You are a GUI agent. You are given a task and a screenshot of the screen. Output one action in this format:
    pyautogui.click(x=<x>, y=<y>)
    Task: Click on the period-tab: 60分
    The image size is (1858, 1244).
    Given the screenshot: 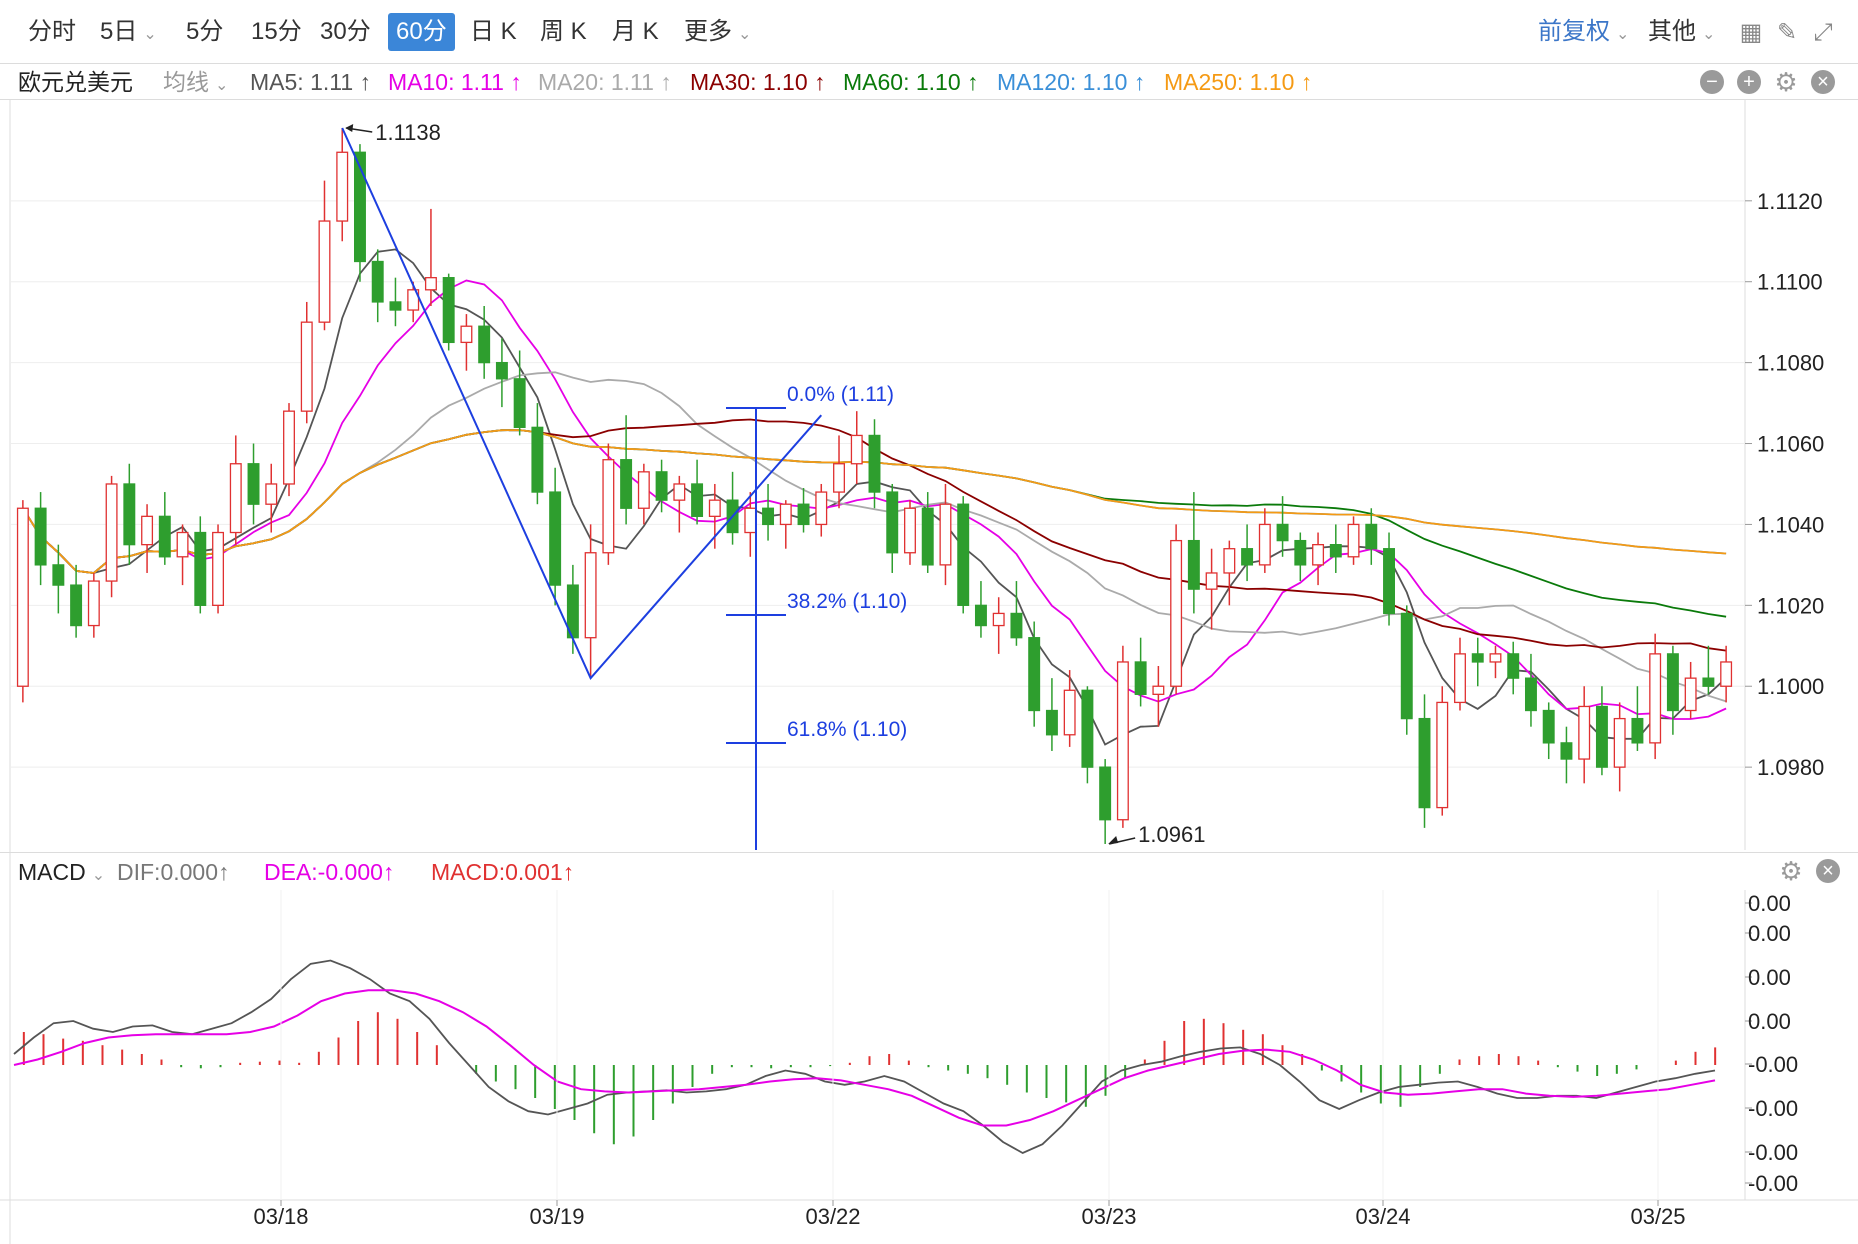 What is the action you would take?
    pyautogui.click(x=421, y=32)
    